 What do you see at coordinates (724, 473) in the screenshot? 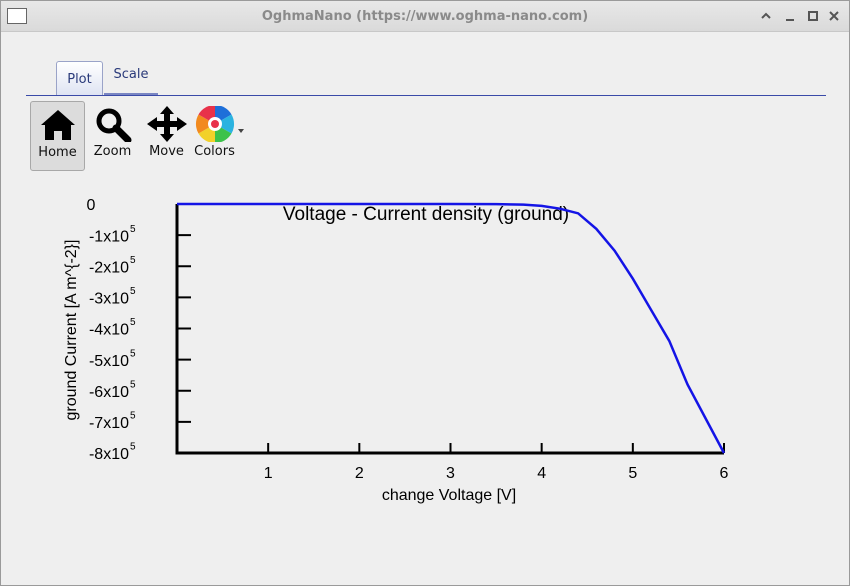
I see `x-tick-label: 6` at bounding box center [724, 473].